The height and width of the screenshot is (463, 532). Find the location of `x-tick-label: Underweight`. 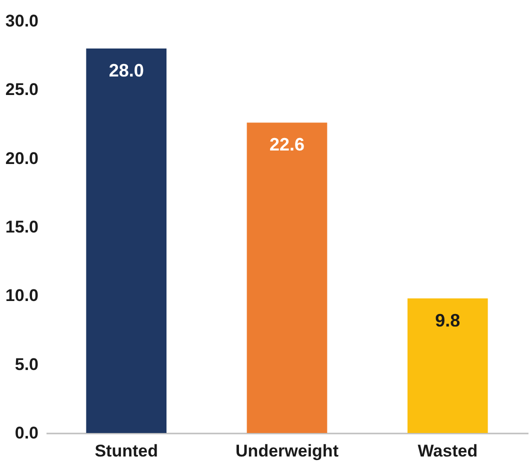

x-tick-label: Underweight is located at coordinates (287, 451).